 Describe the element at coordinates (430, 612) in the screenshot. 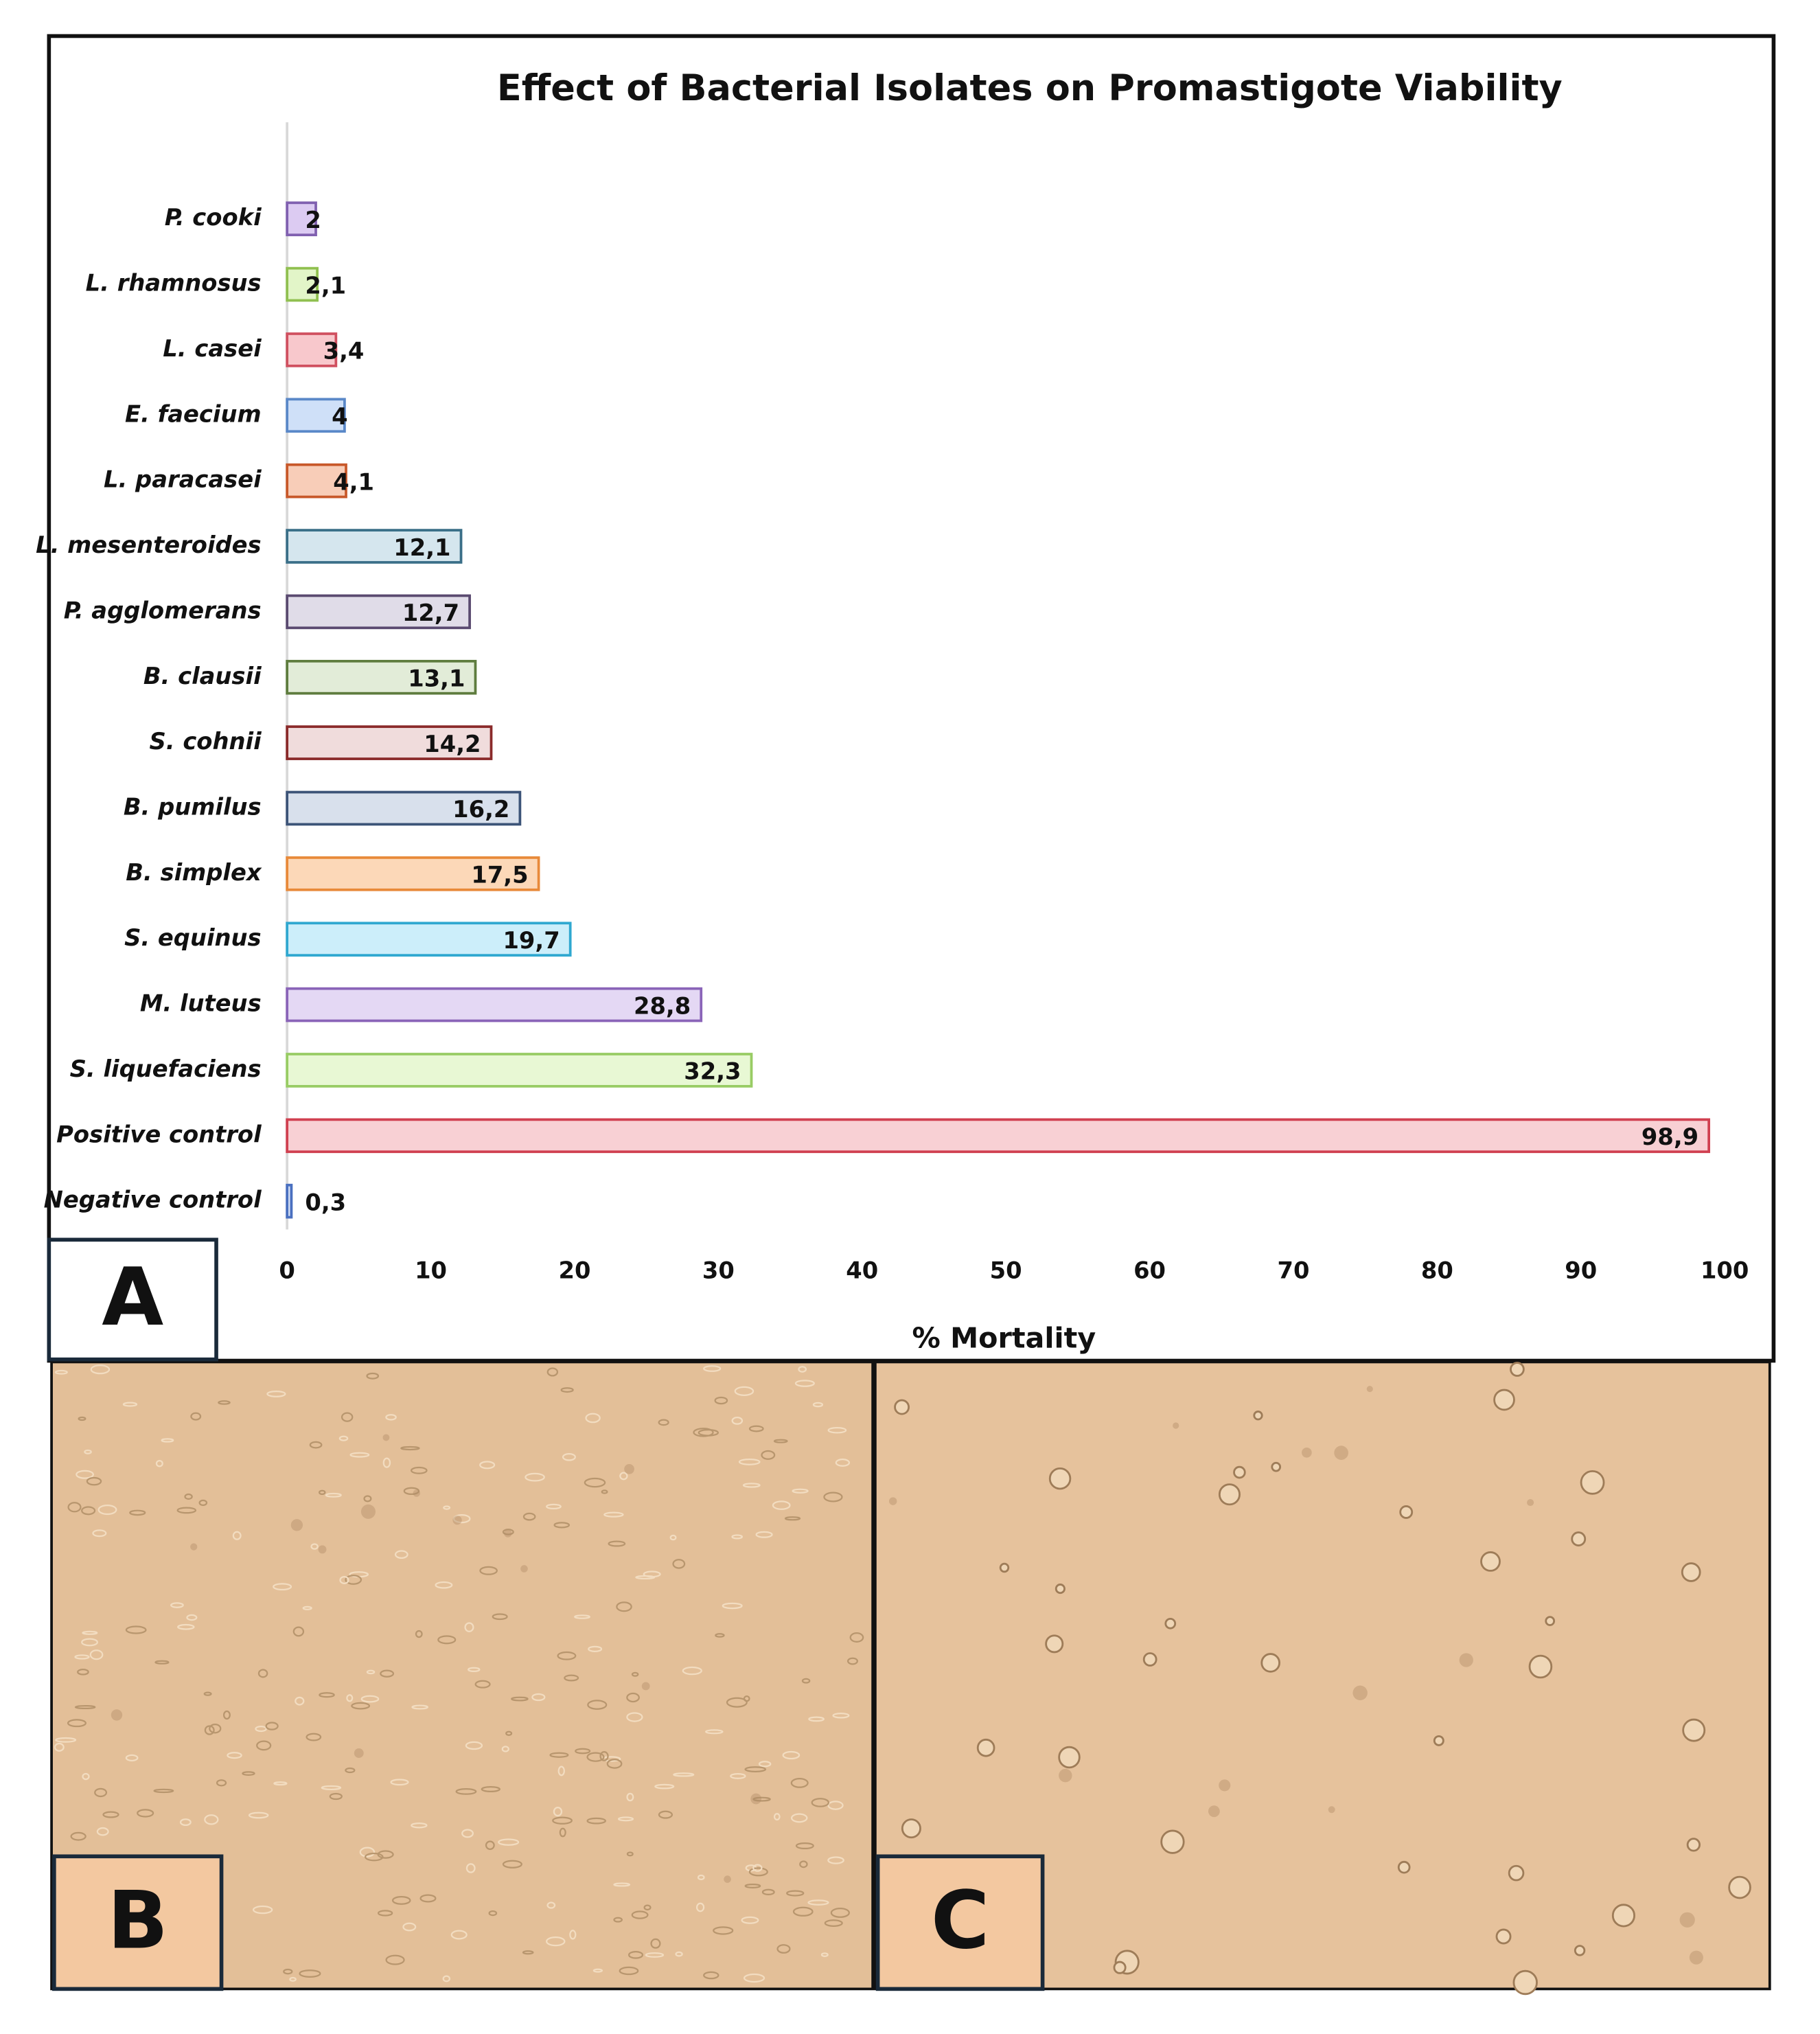

I see `value-label: 12,7` at that location.